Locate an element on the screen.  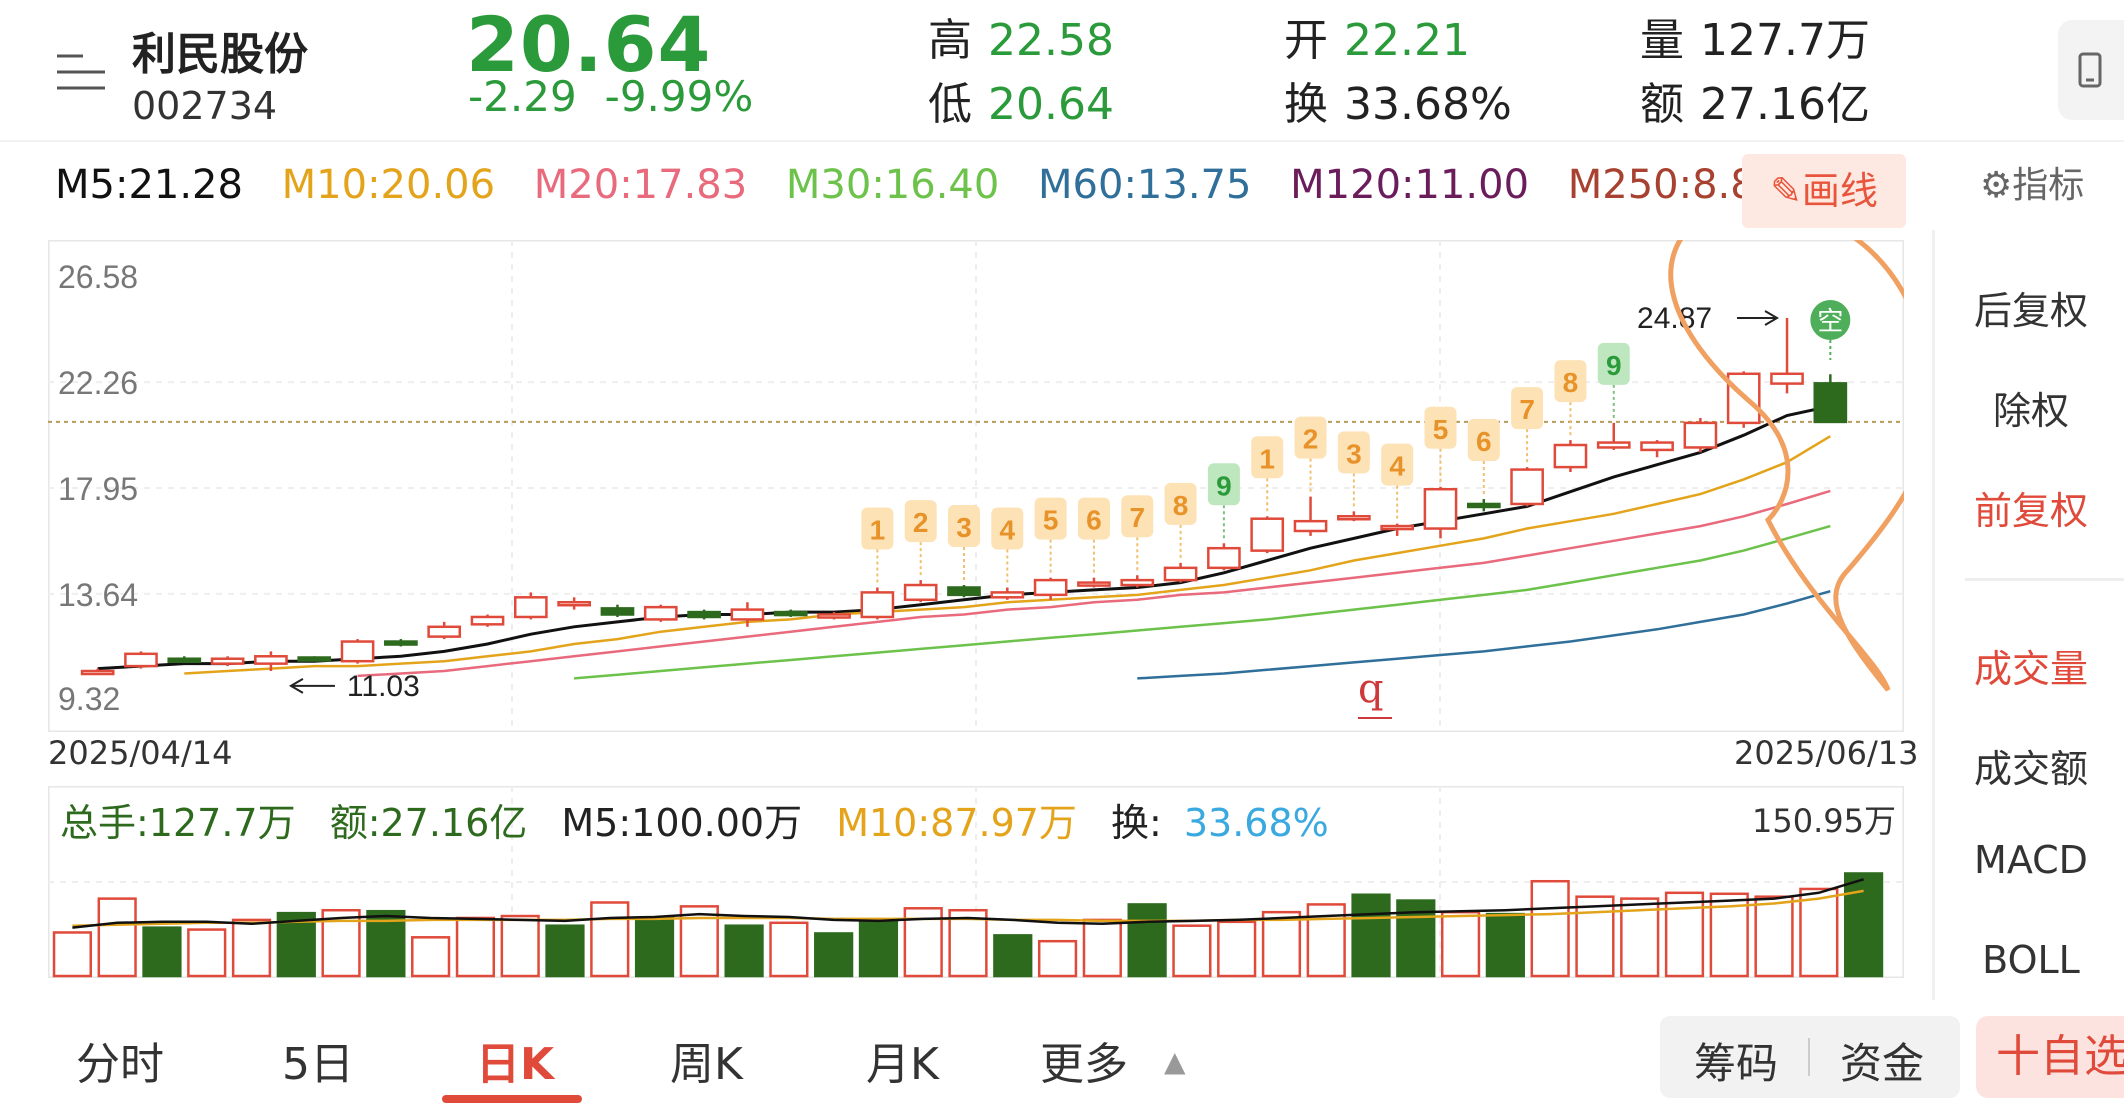
sub-macd-option: MACD is located at coordinates (2031, 860).